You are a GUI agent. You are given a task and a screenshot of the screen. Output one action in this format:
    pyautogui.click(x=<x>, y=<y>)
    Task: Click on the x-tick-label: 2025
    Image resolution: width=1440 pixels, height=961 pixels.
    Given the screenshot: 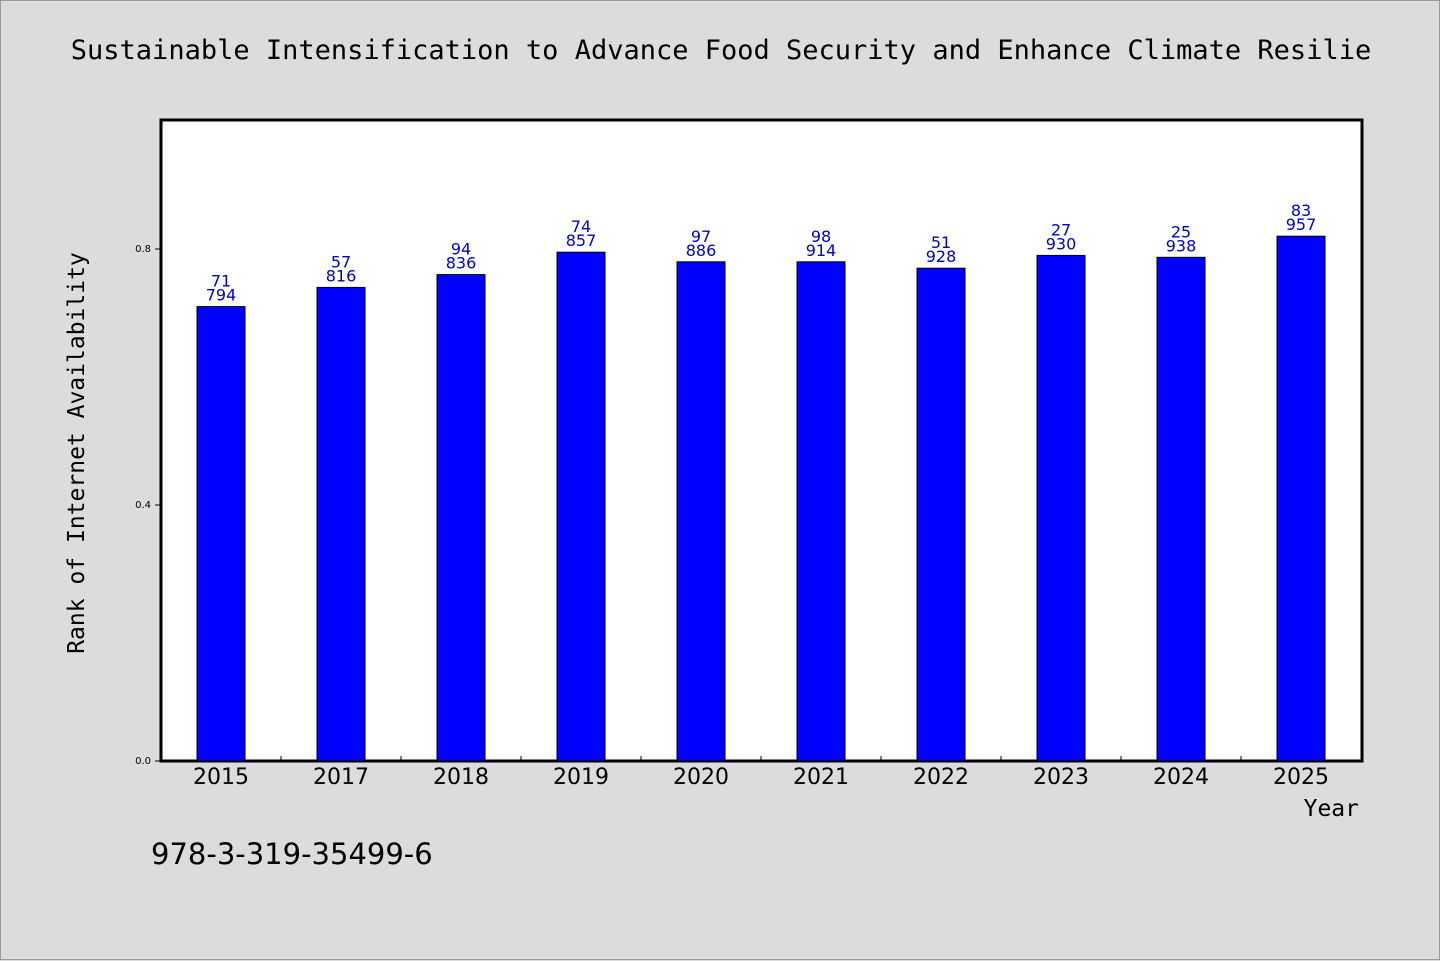 What is the action you would take?
    pyautogui.click(x=1301, y=777)
    